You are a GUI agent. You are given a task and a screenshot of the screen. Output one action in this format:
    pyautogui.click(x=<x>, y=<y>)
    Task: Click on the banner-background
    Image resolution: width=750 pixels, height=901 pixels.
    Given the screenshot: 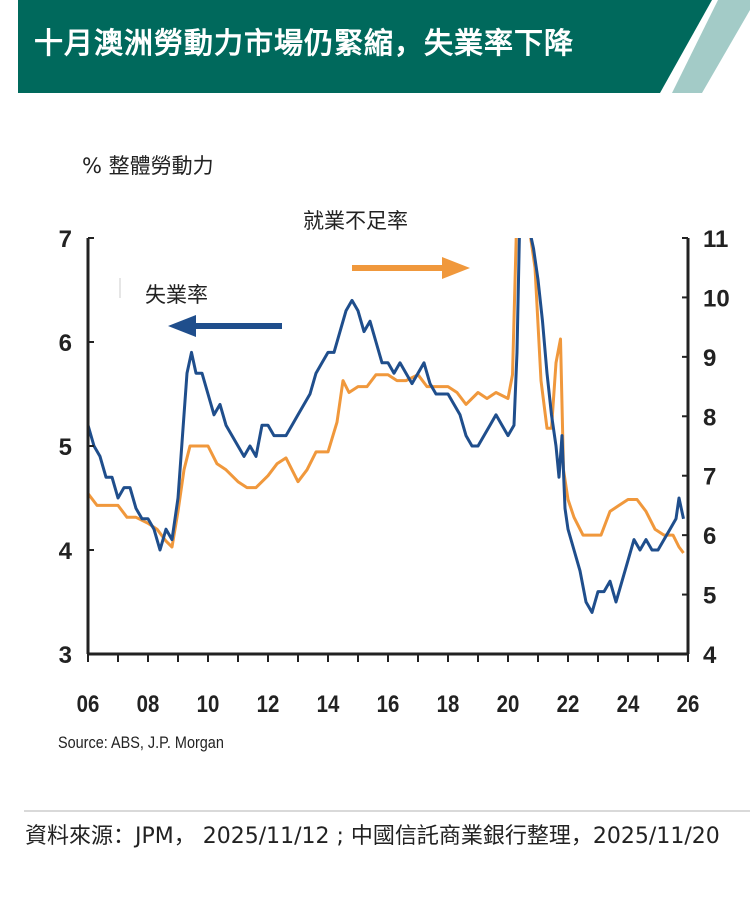 What is the action you would take?
    pyautogui.click(x=365, y=46)
    